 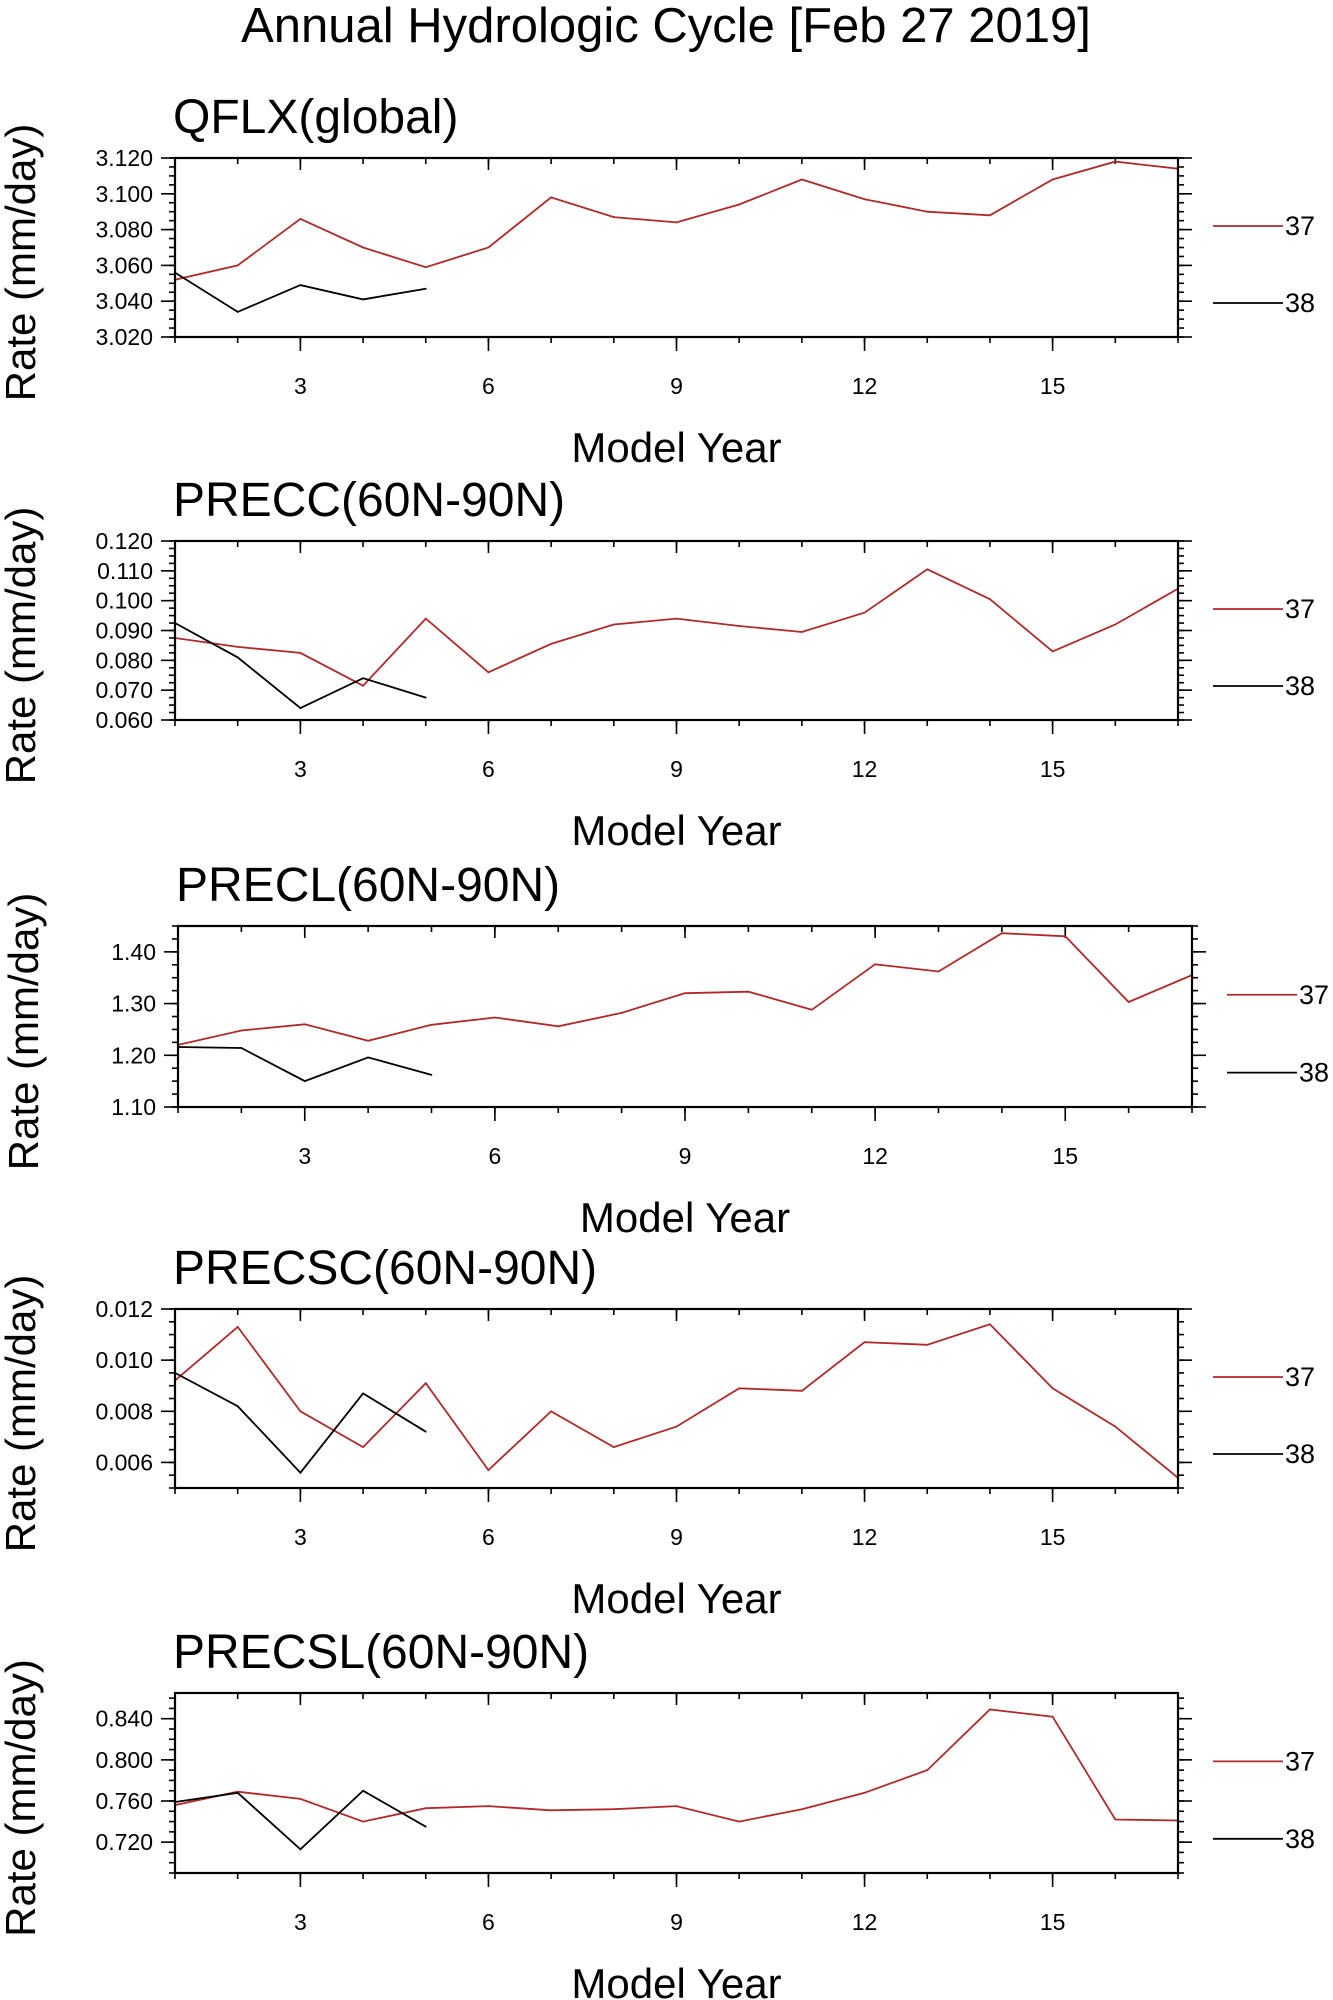 What do you see at coordinates (124, 158) in the screenshot?
I see `y-tick-label: 3.120` at bounding box center [124, 158].